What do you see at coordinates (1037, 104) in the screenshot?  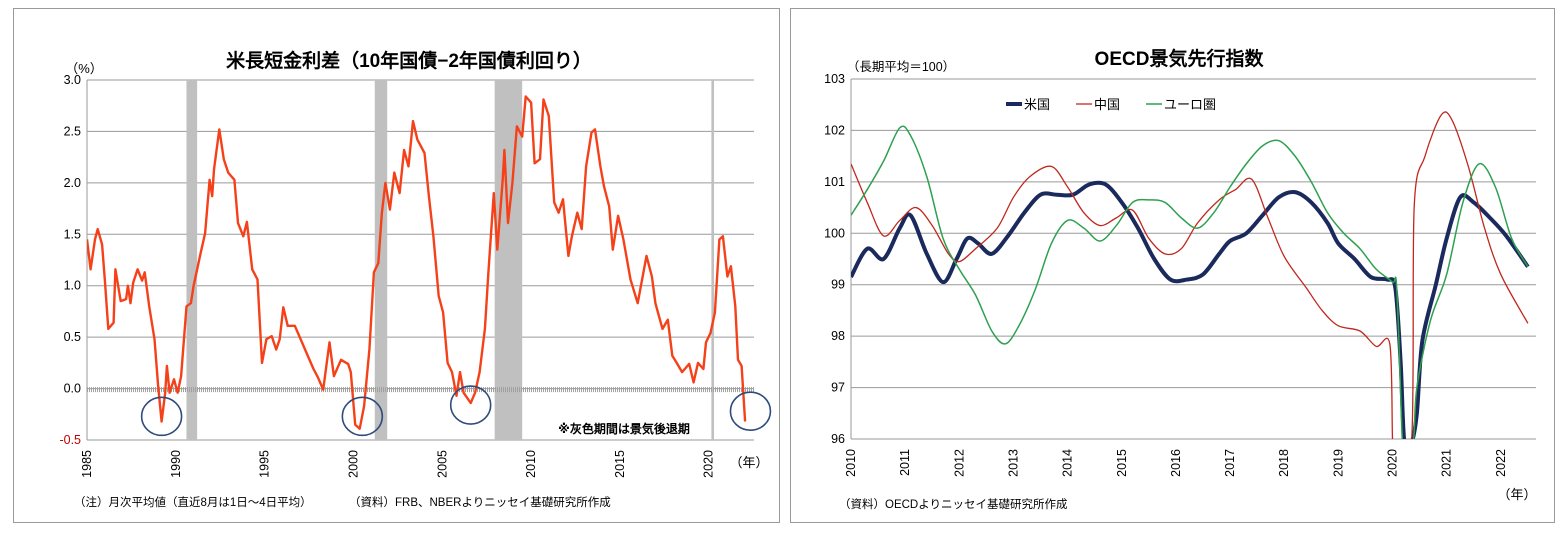 I see `legend-label: 米国` at bounding box center [1037, 104].